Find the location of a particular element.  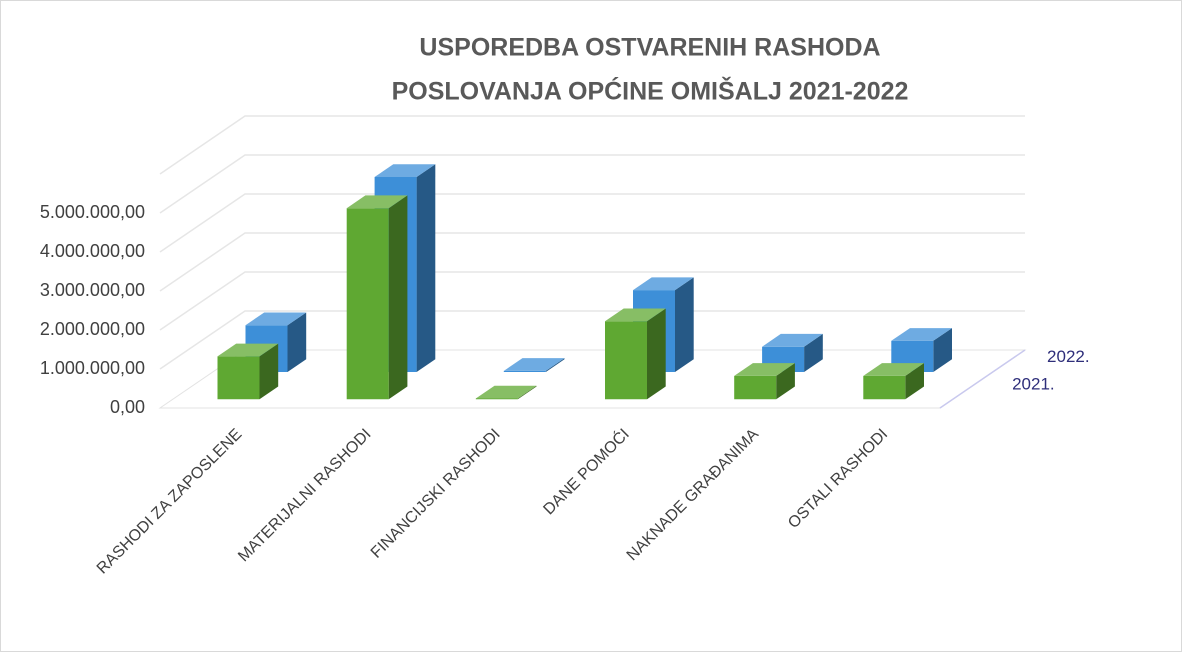

side-edge is located at coordinates (982, 379).